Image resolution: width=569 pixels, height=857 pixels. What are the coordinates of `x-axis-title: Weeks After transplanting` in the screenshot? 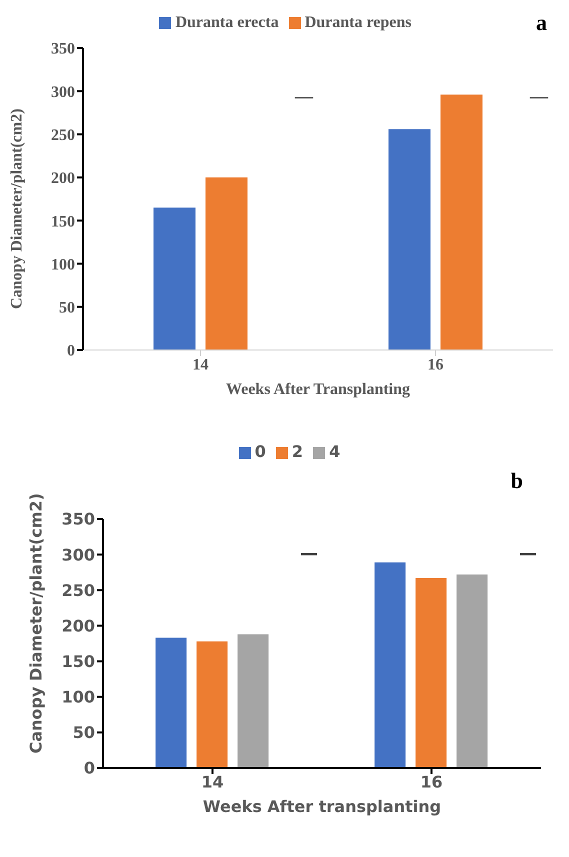 It's located at (322, 806).